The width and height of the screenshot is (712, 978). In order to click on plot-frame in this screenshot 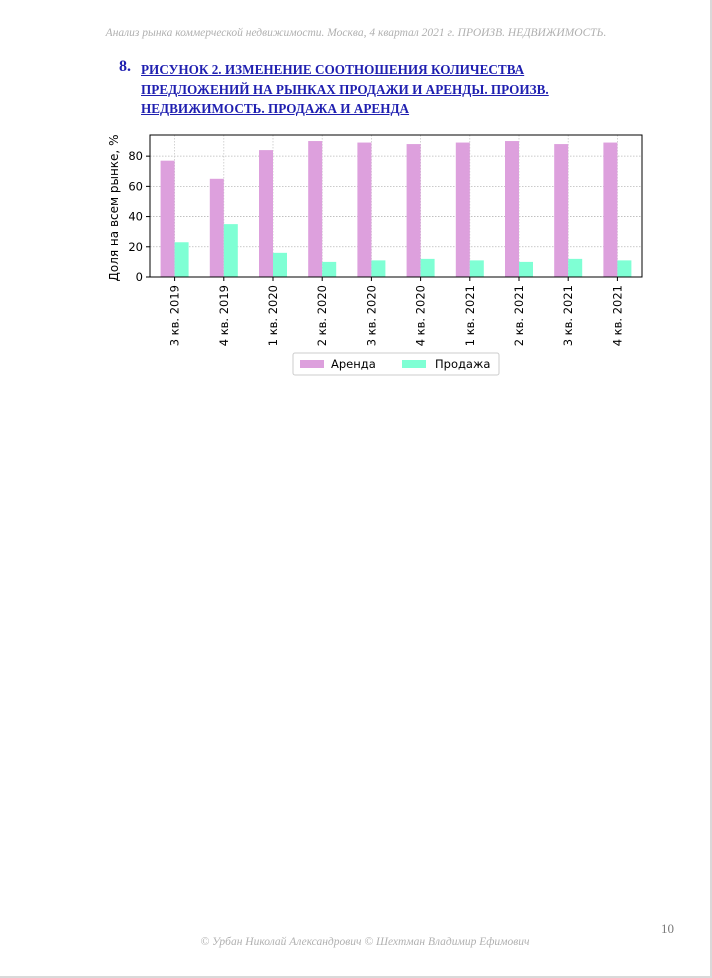, I will do `click(396, 206)`.